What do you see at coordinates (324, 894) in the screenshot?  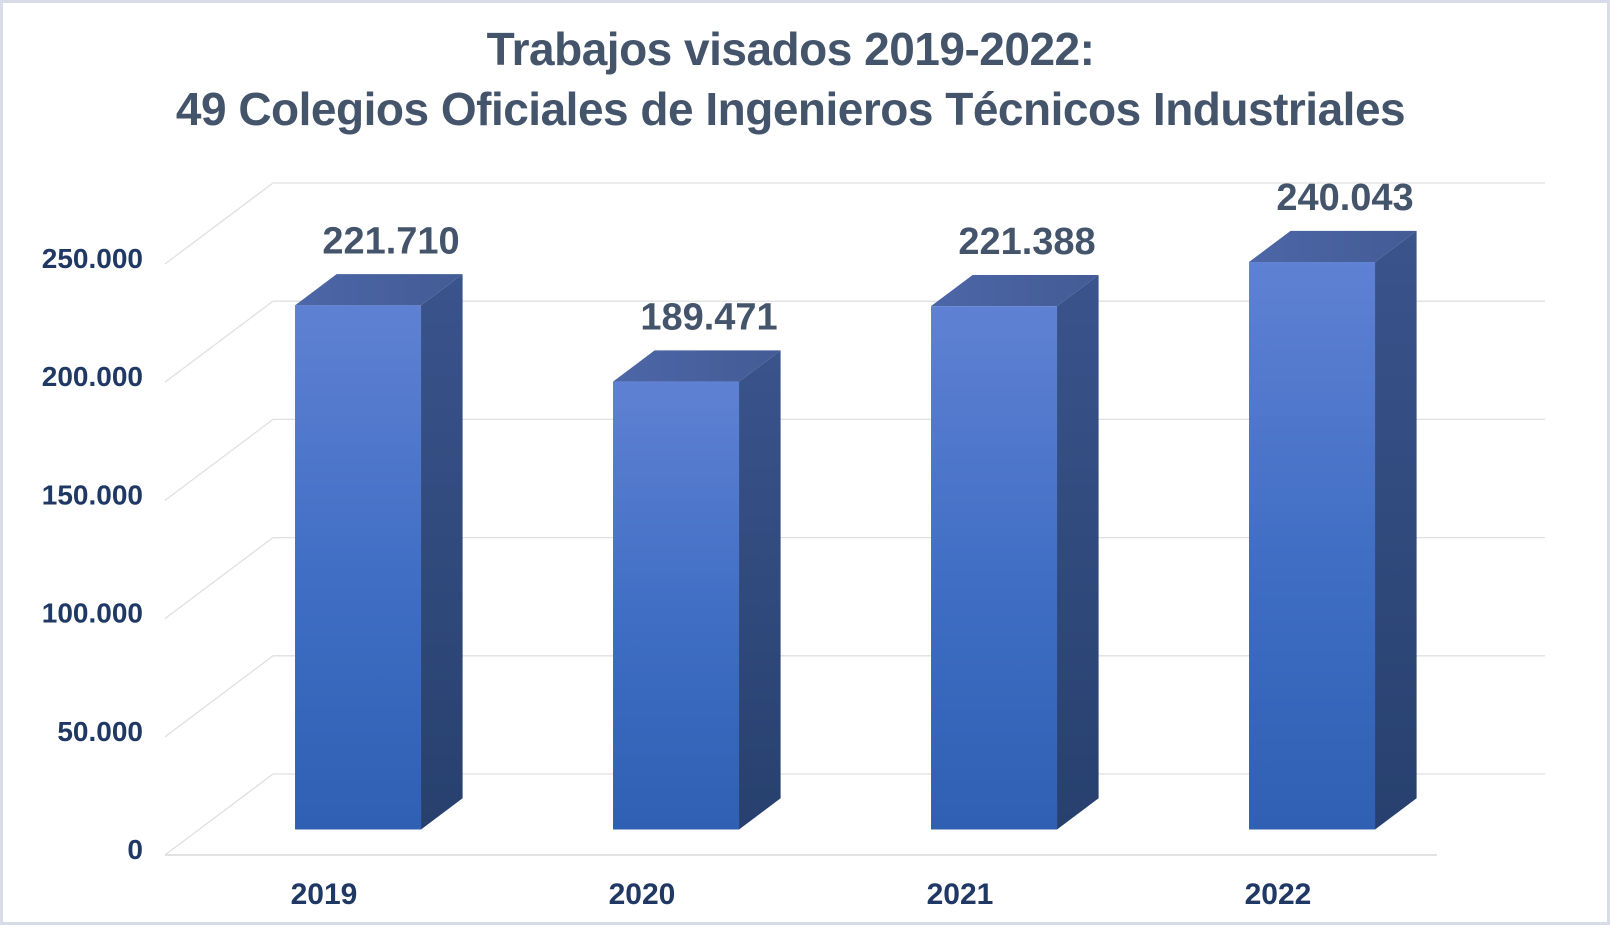 I see `x-axis-category-label: 2019` at bounding box center [324, 894].